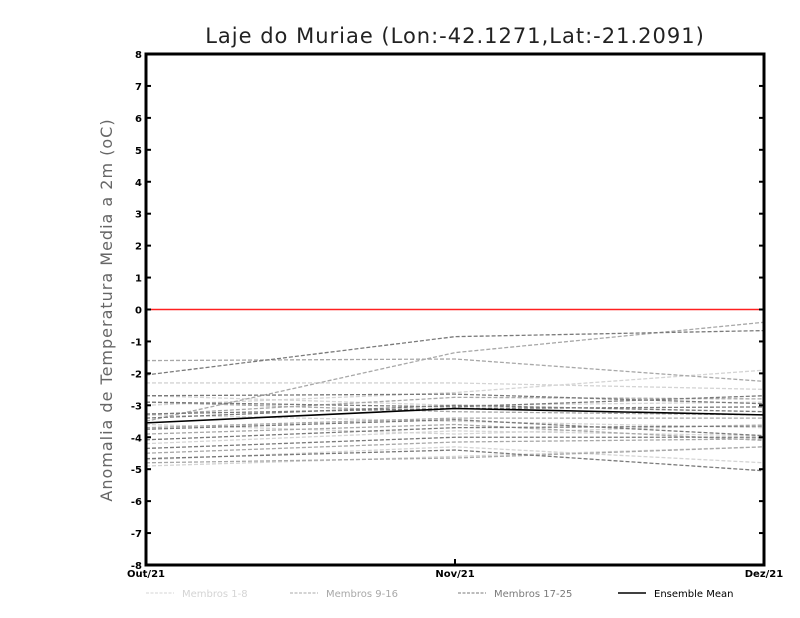 This screenshot has height=618, width=800. I want to click on y-tick-label: -8, so click(136, 566).